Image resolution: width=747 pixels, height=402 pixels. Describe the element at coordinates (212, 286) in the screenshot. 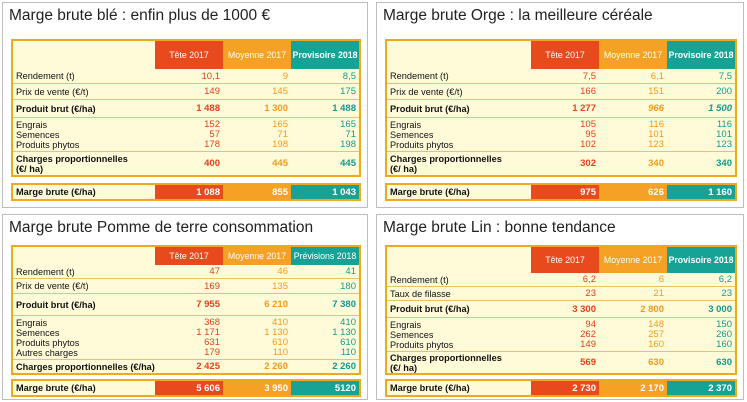

I see `cell-value: 169` at that location.